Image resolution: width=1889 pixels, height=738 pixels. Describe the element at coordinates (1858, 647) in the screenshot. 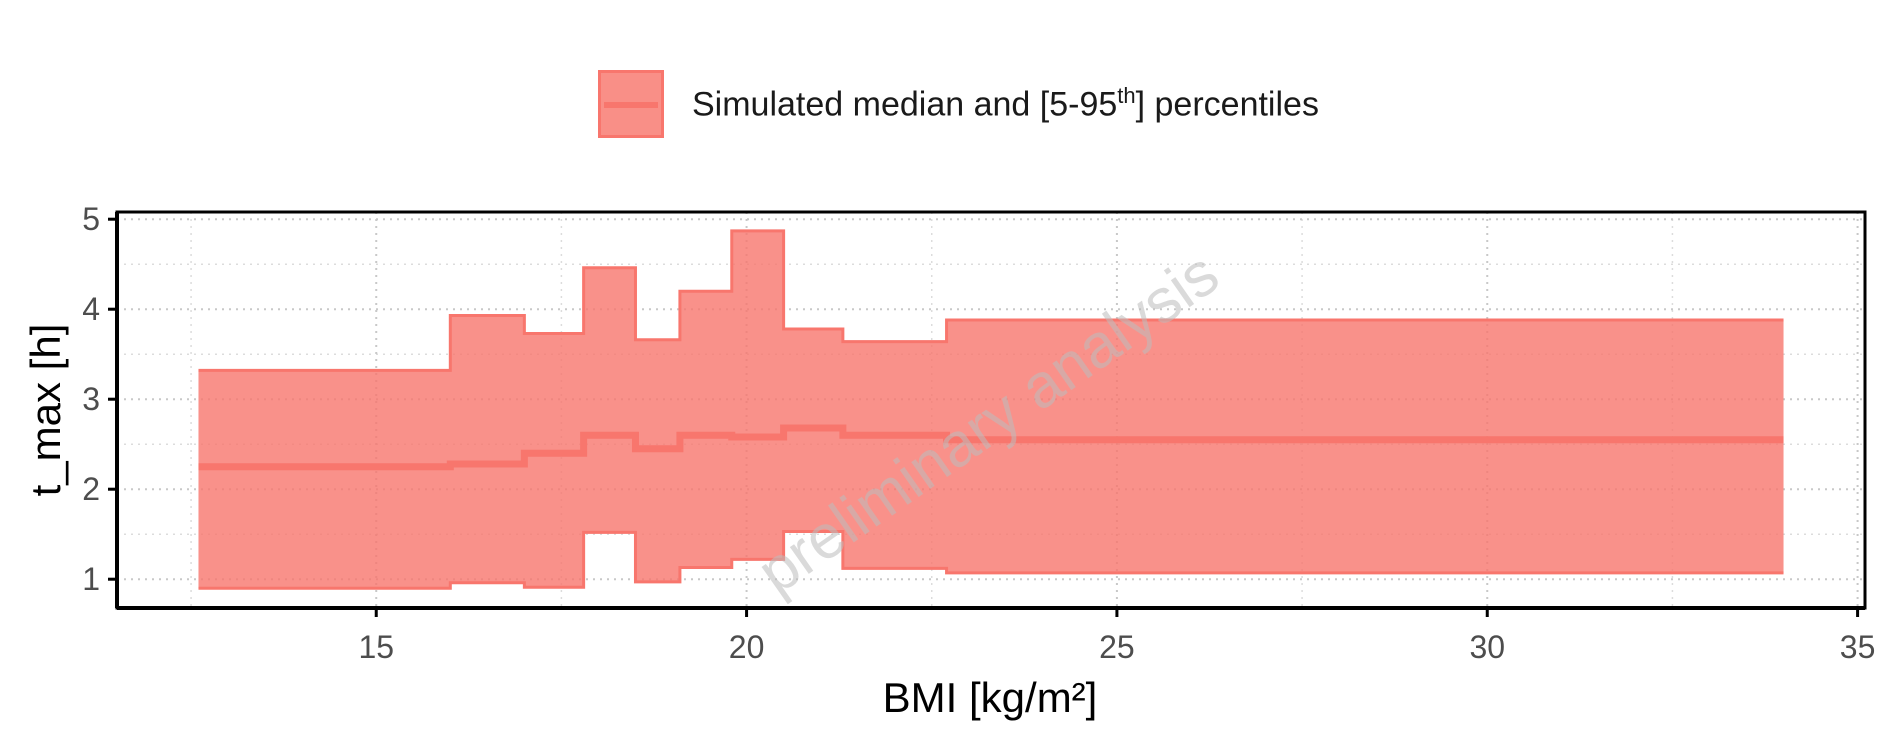

I see `x-tick-label: 35` at that location.